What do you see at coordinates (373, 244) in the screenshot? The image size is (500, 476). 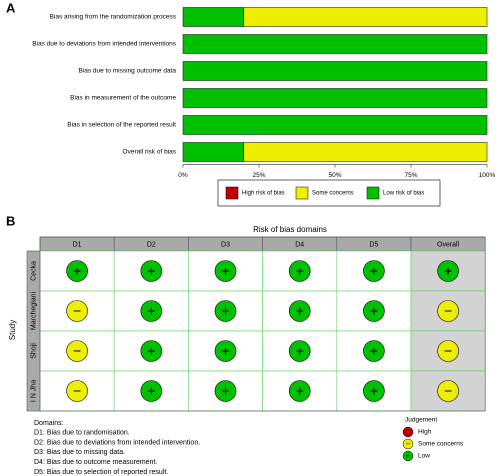 I see `column-label: D5` at bounding box center [373, 244].